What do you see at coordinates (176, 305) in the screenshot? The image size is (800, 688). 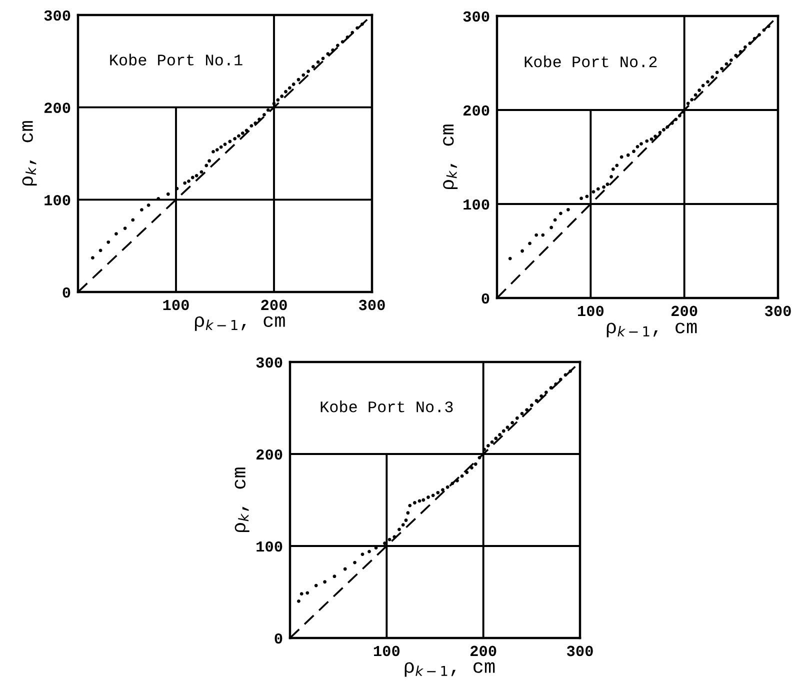 I see `x-tick-label: 100` at bounding box center [176, 305].